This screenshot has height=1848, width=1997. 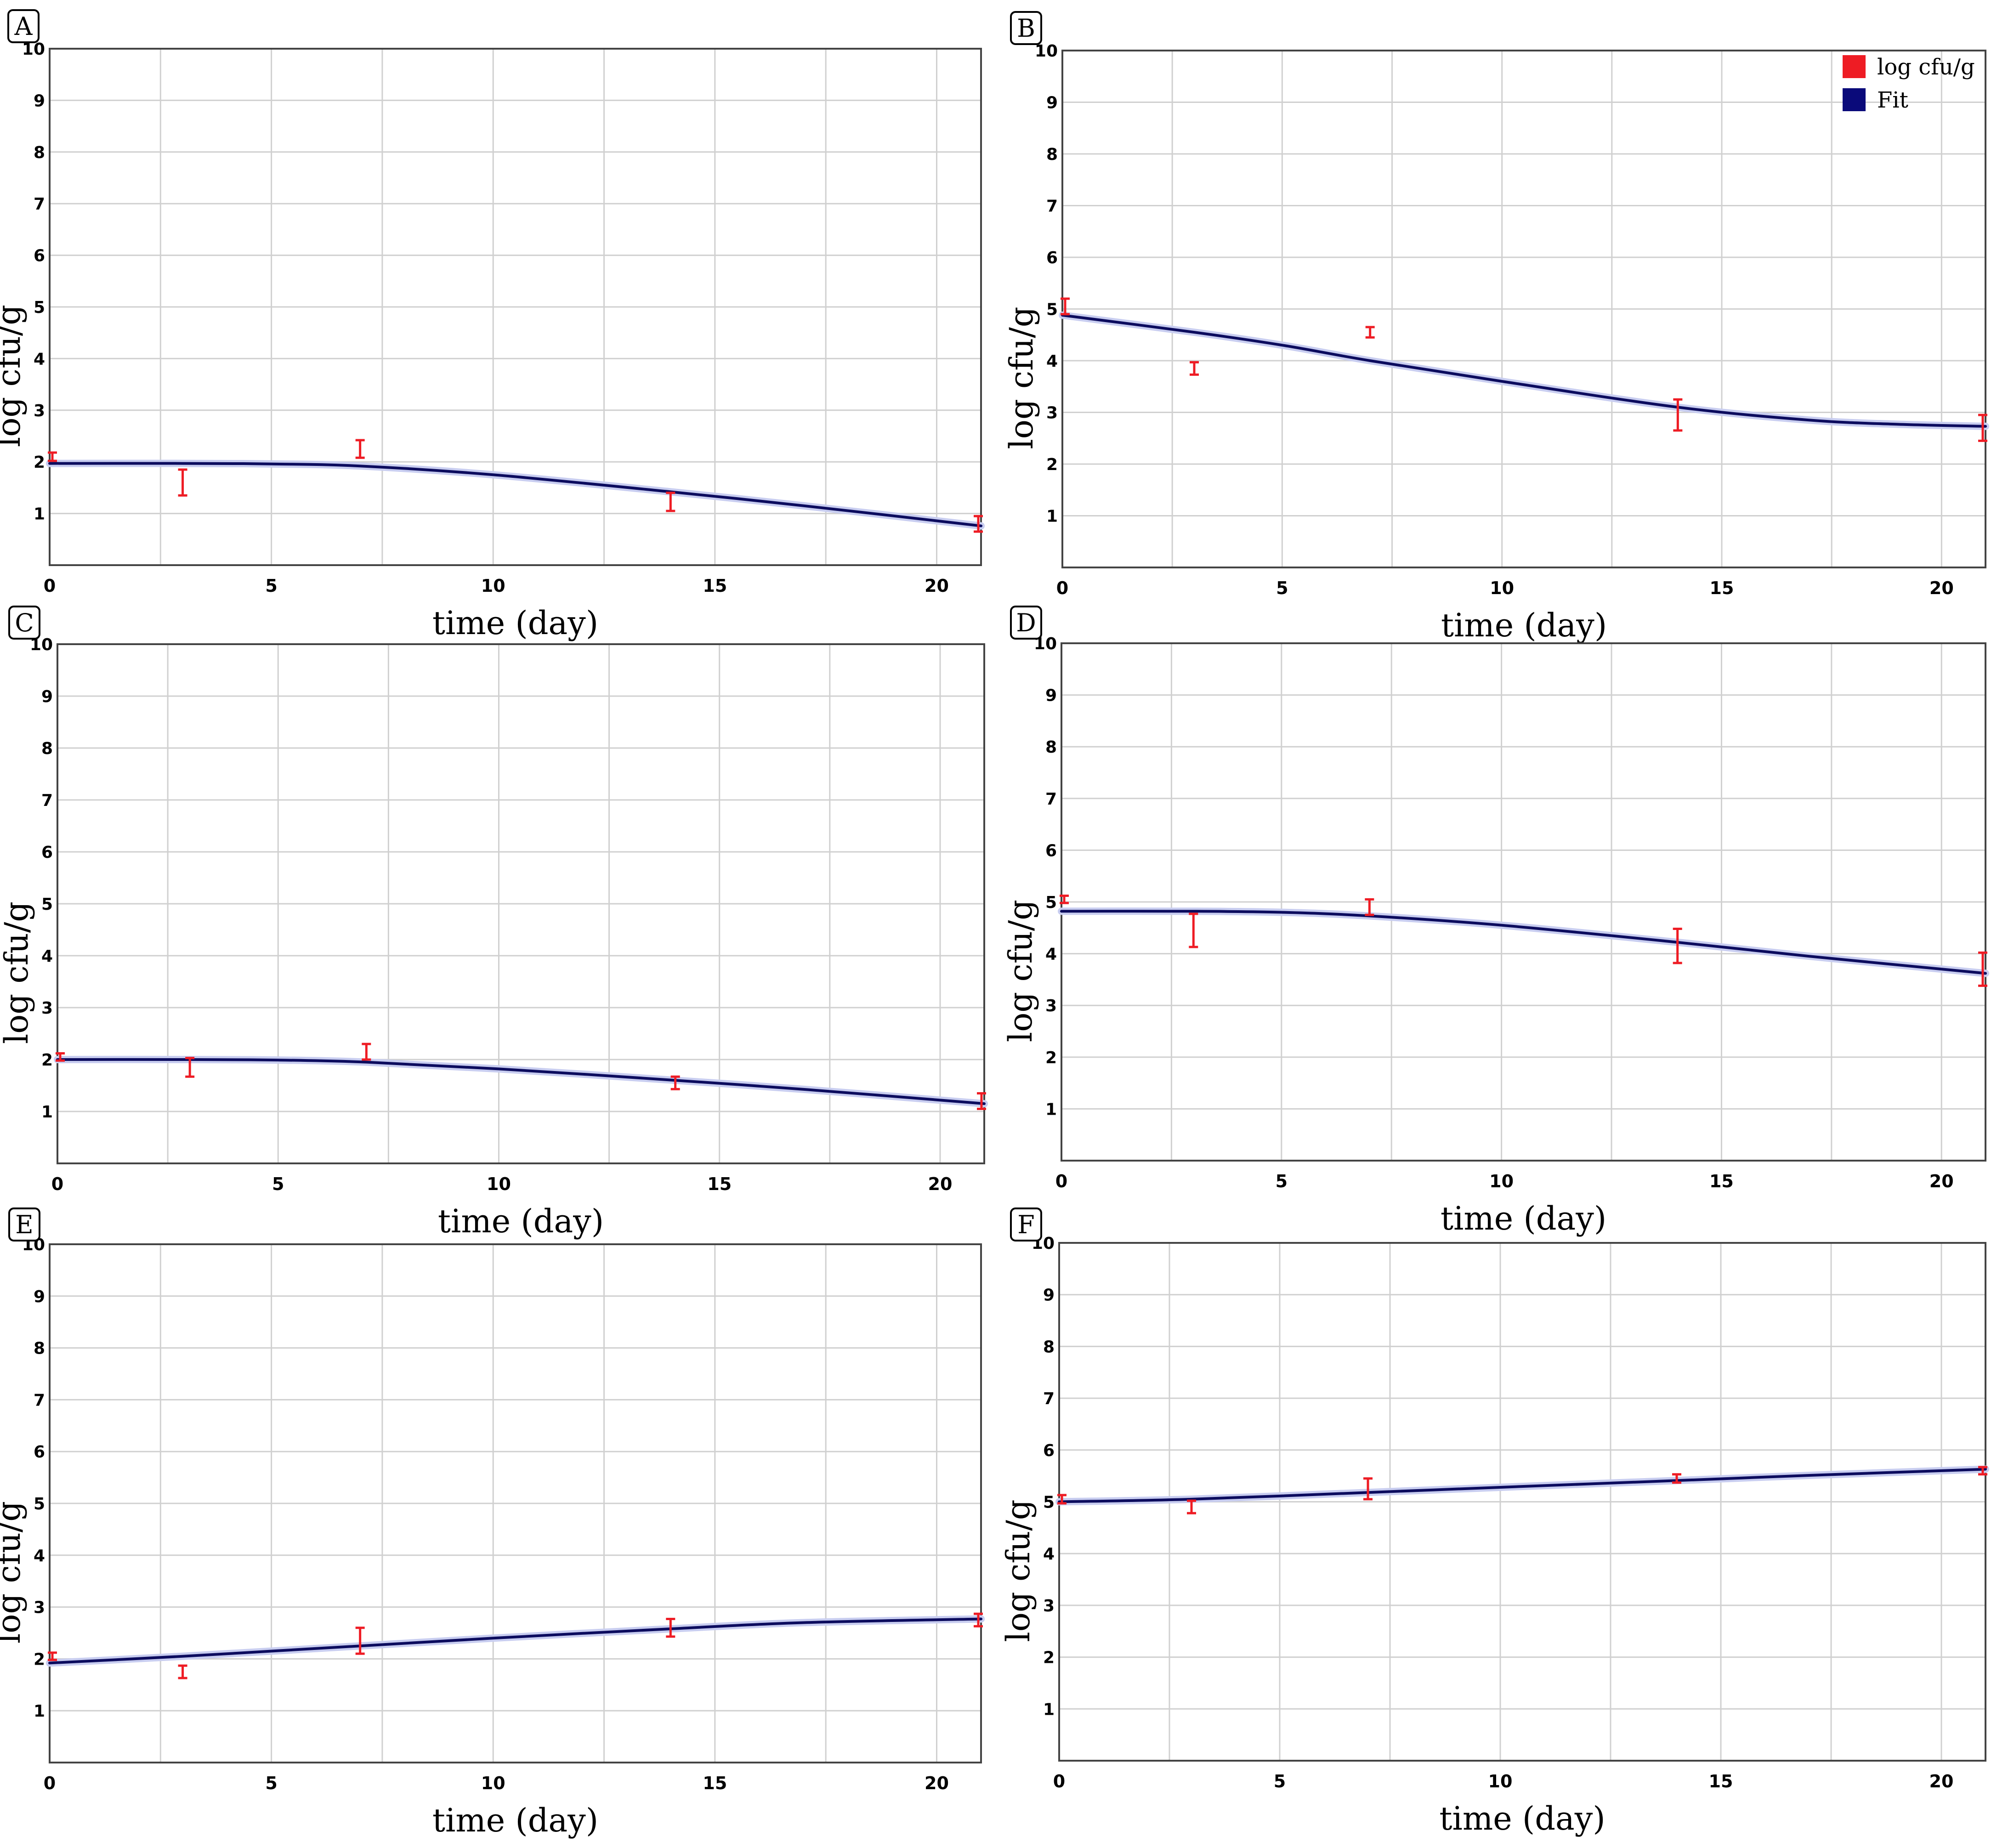 What do you see at coordinates (24, 622) in the screenshot?
I see `panel-letter: C` at bounding box center [24, 622].